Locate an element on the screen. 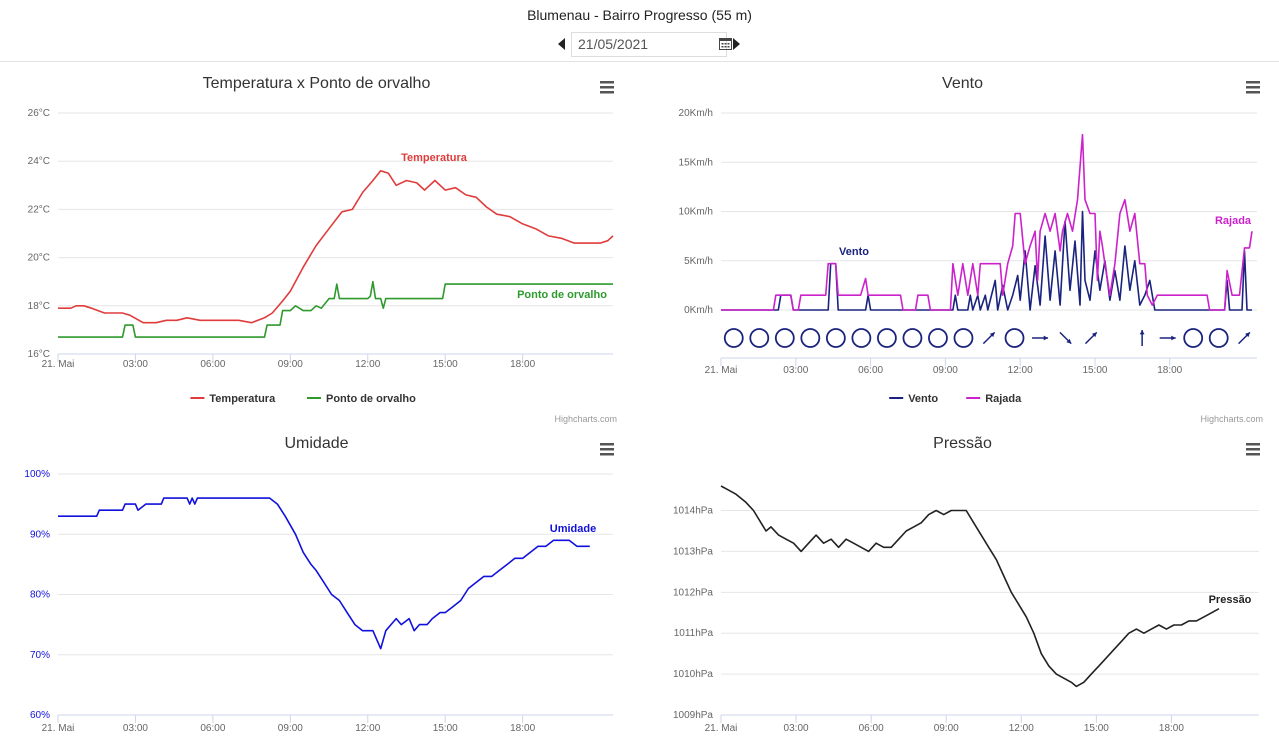 This screenshot has width=1279, height=741. series-label: Vento is located at coordinates (854, 252).